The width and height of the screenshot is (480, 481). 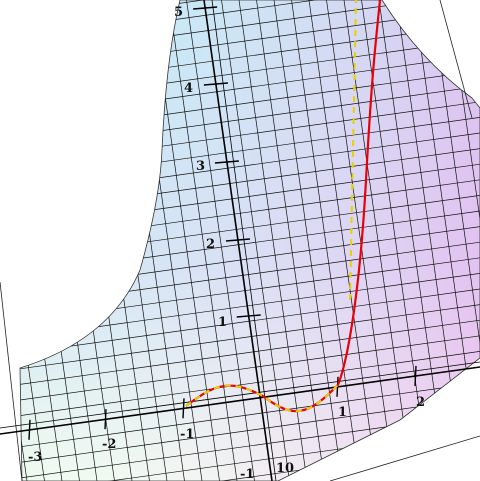 What do you see at coordinates (188, 88) in the screenshot?
I see `y-tick-label: 4` at bounding box center [188, 88].